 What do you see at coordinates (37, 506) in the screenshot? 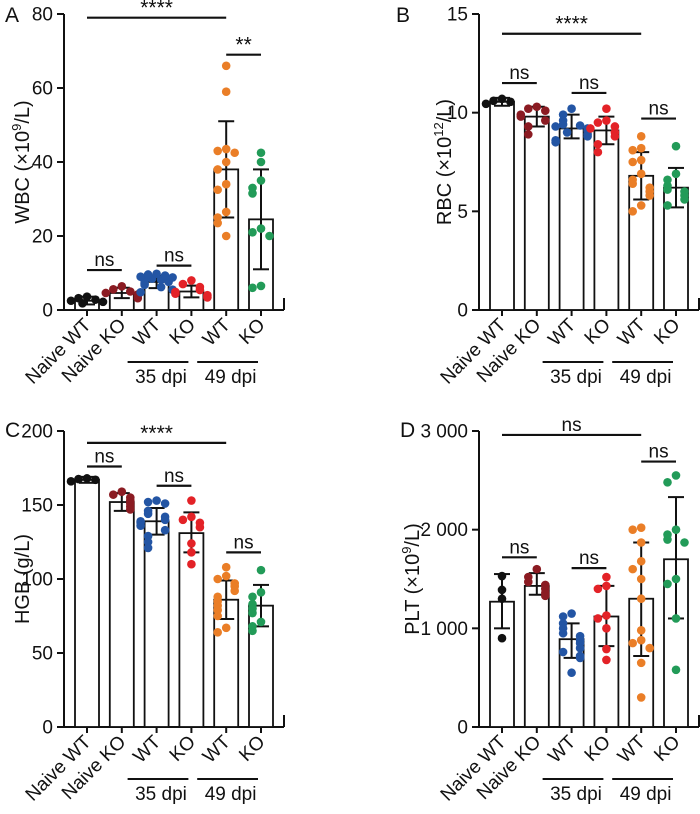
I see `y-tick-label: 150` at bounding box center [37, 506].